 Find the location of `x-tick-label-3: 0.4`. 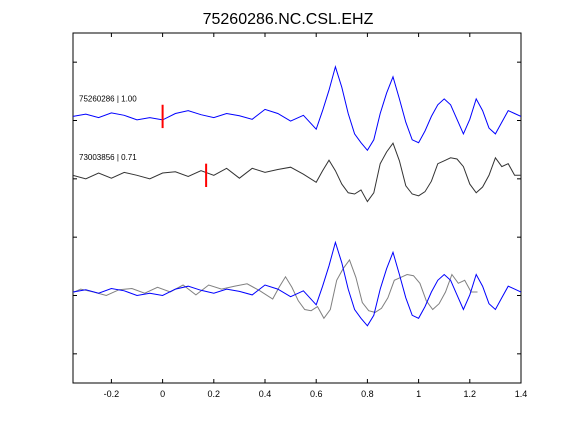

x-tick-label-3: 0.4 is located at coordinates (265, 394).